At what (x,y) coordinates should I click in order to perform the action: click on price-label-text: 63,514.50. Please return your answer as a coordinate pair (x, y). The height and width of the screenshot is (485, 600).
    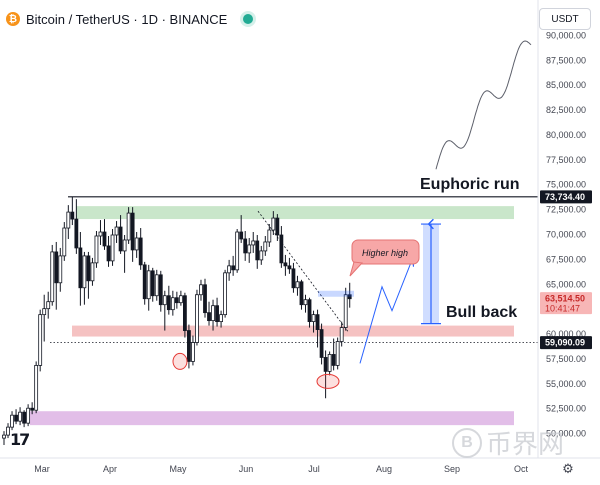
    Looking at the image, I should click on (565, 299).